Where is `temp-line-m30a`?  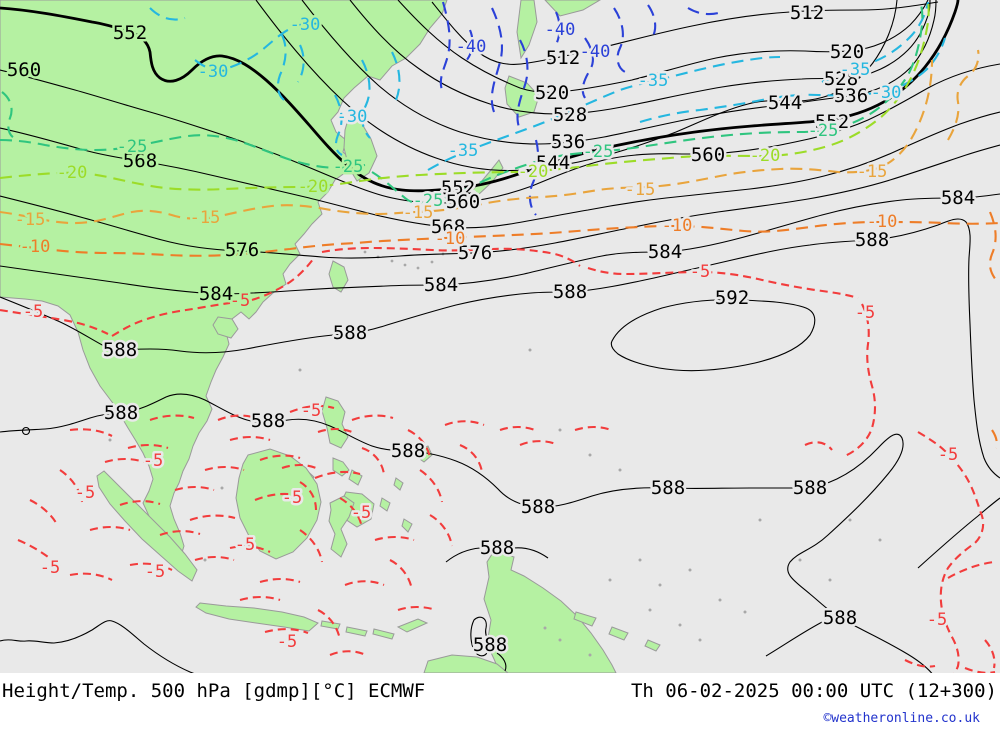
temp-line-m30a is located at coordinates (167, 14).